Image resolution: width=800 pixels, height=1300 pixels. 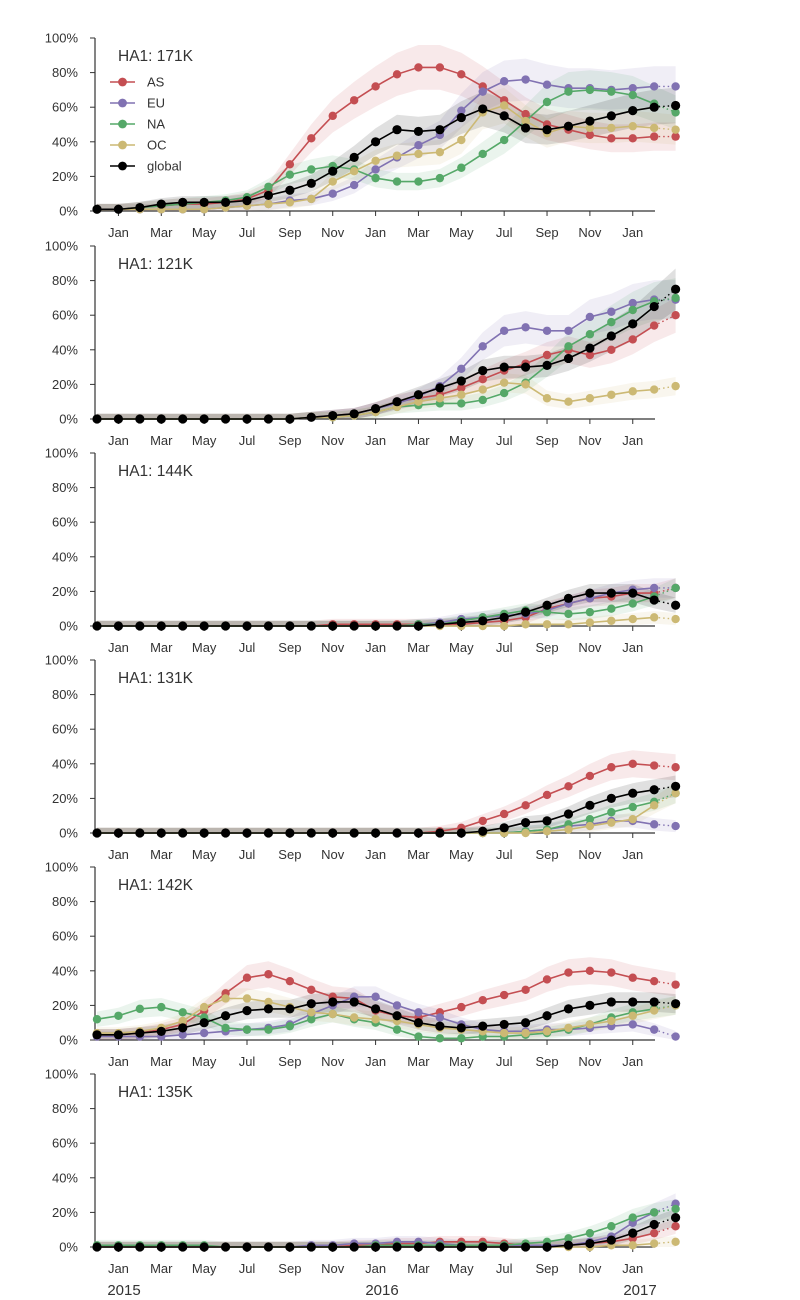 I want to click on y-tick-label: 0%, so click(x=68, y=833).